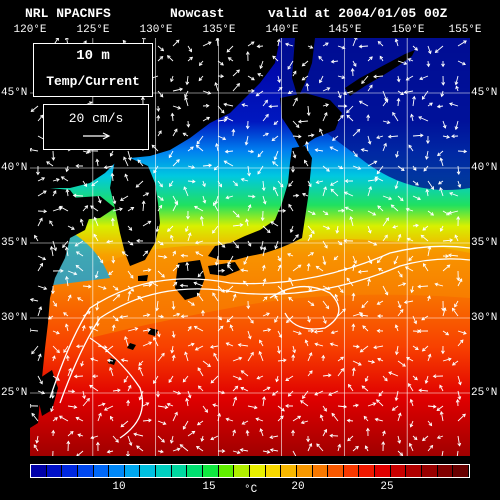 This screenshot has width=500, height=500. What do you see at coordinates (197, 13) in the screenshot?
I see `product-title: Nowcast` at bounding box center [197, 13].